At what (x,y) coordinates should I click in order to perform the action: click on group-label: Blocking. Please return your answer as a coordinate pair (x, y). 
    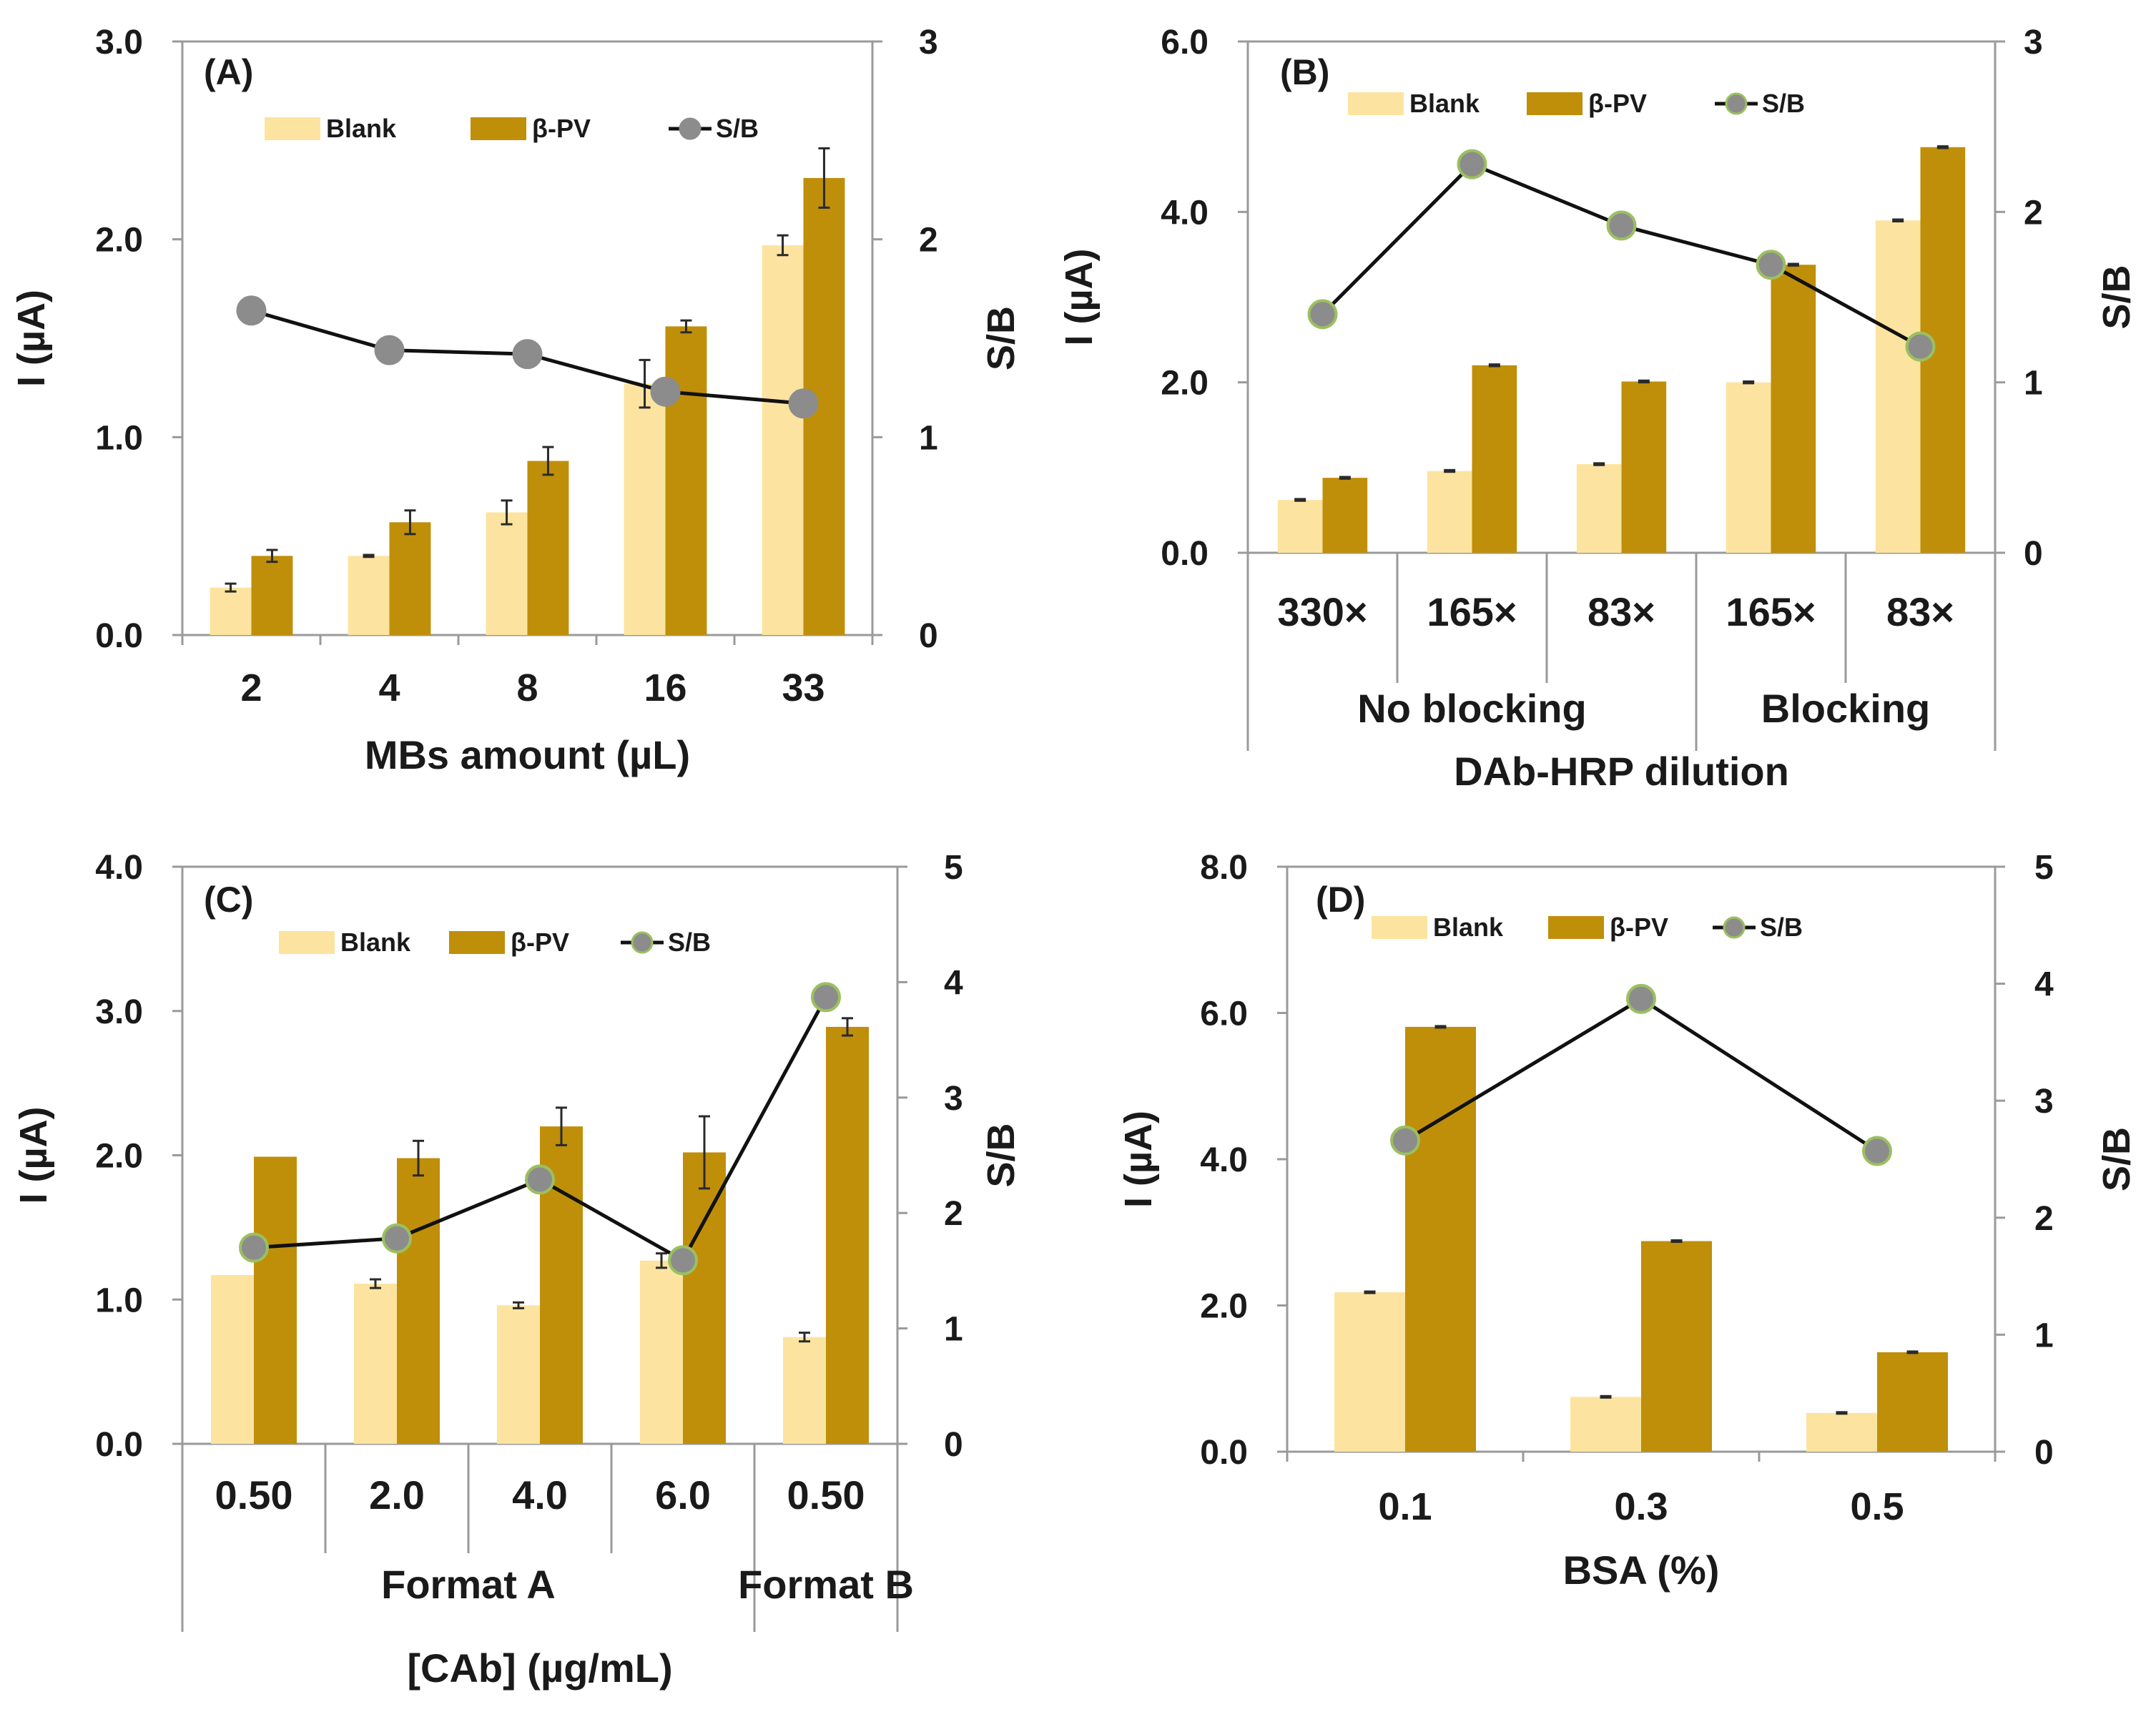
    Looking at the image, I should click on (1845, 708).